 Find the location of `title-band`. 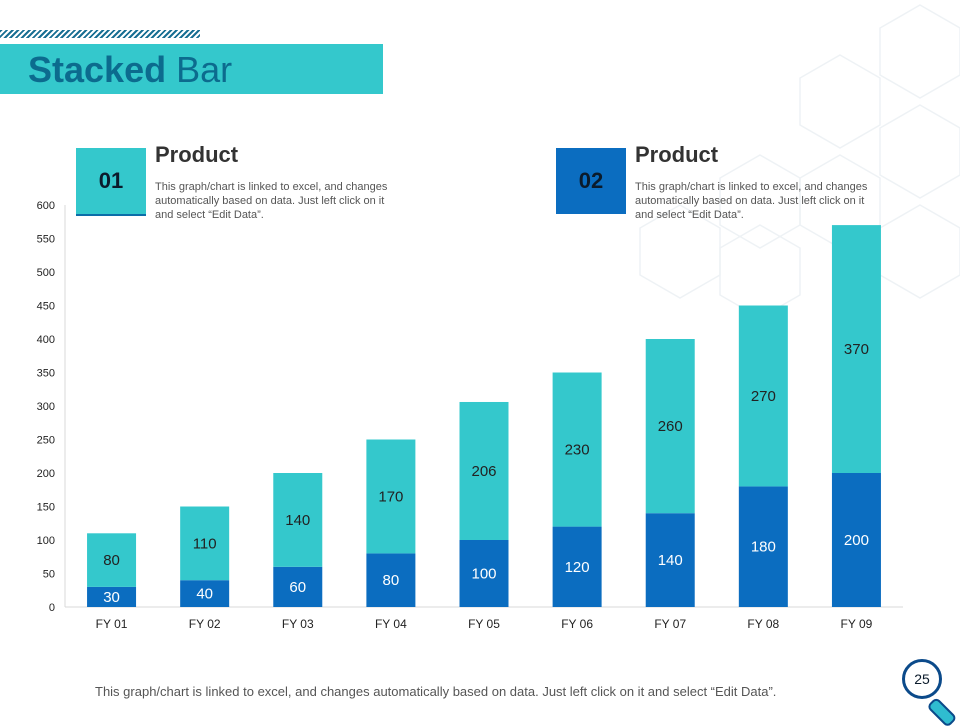

title-band is located at coordinates (191, 69).